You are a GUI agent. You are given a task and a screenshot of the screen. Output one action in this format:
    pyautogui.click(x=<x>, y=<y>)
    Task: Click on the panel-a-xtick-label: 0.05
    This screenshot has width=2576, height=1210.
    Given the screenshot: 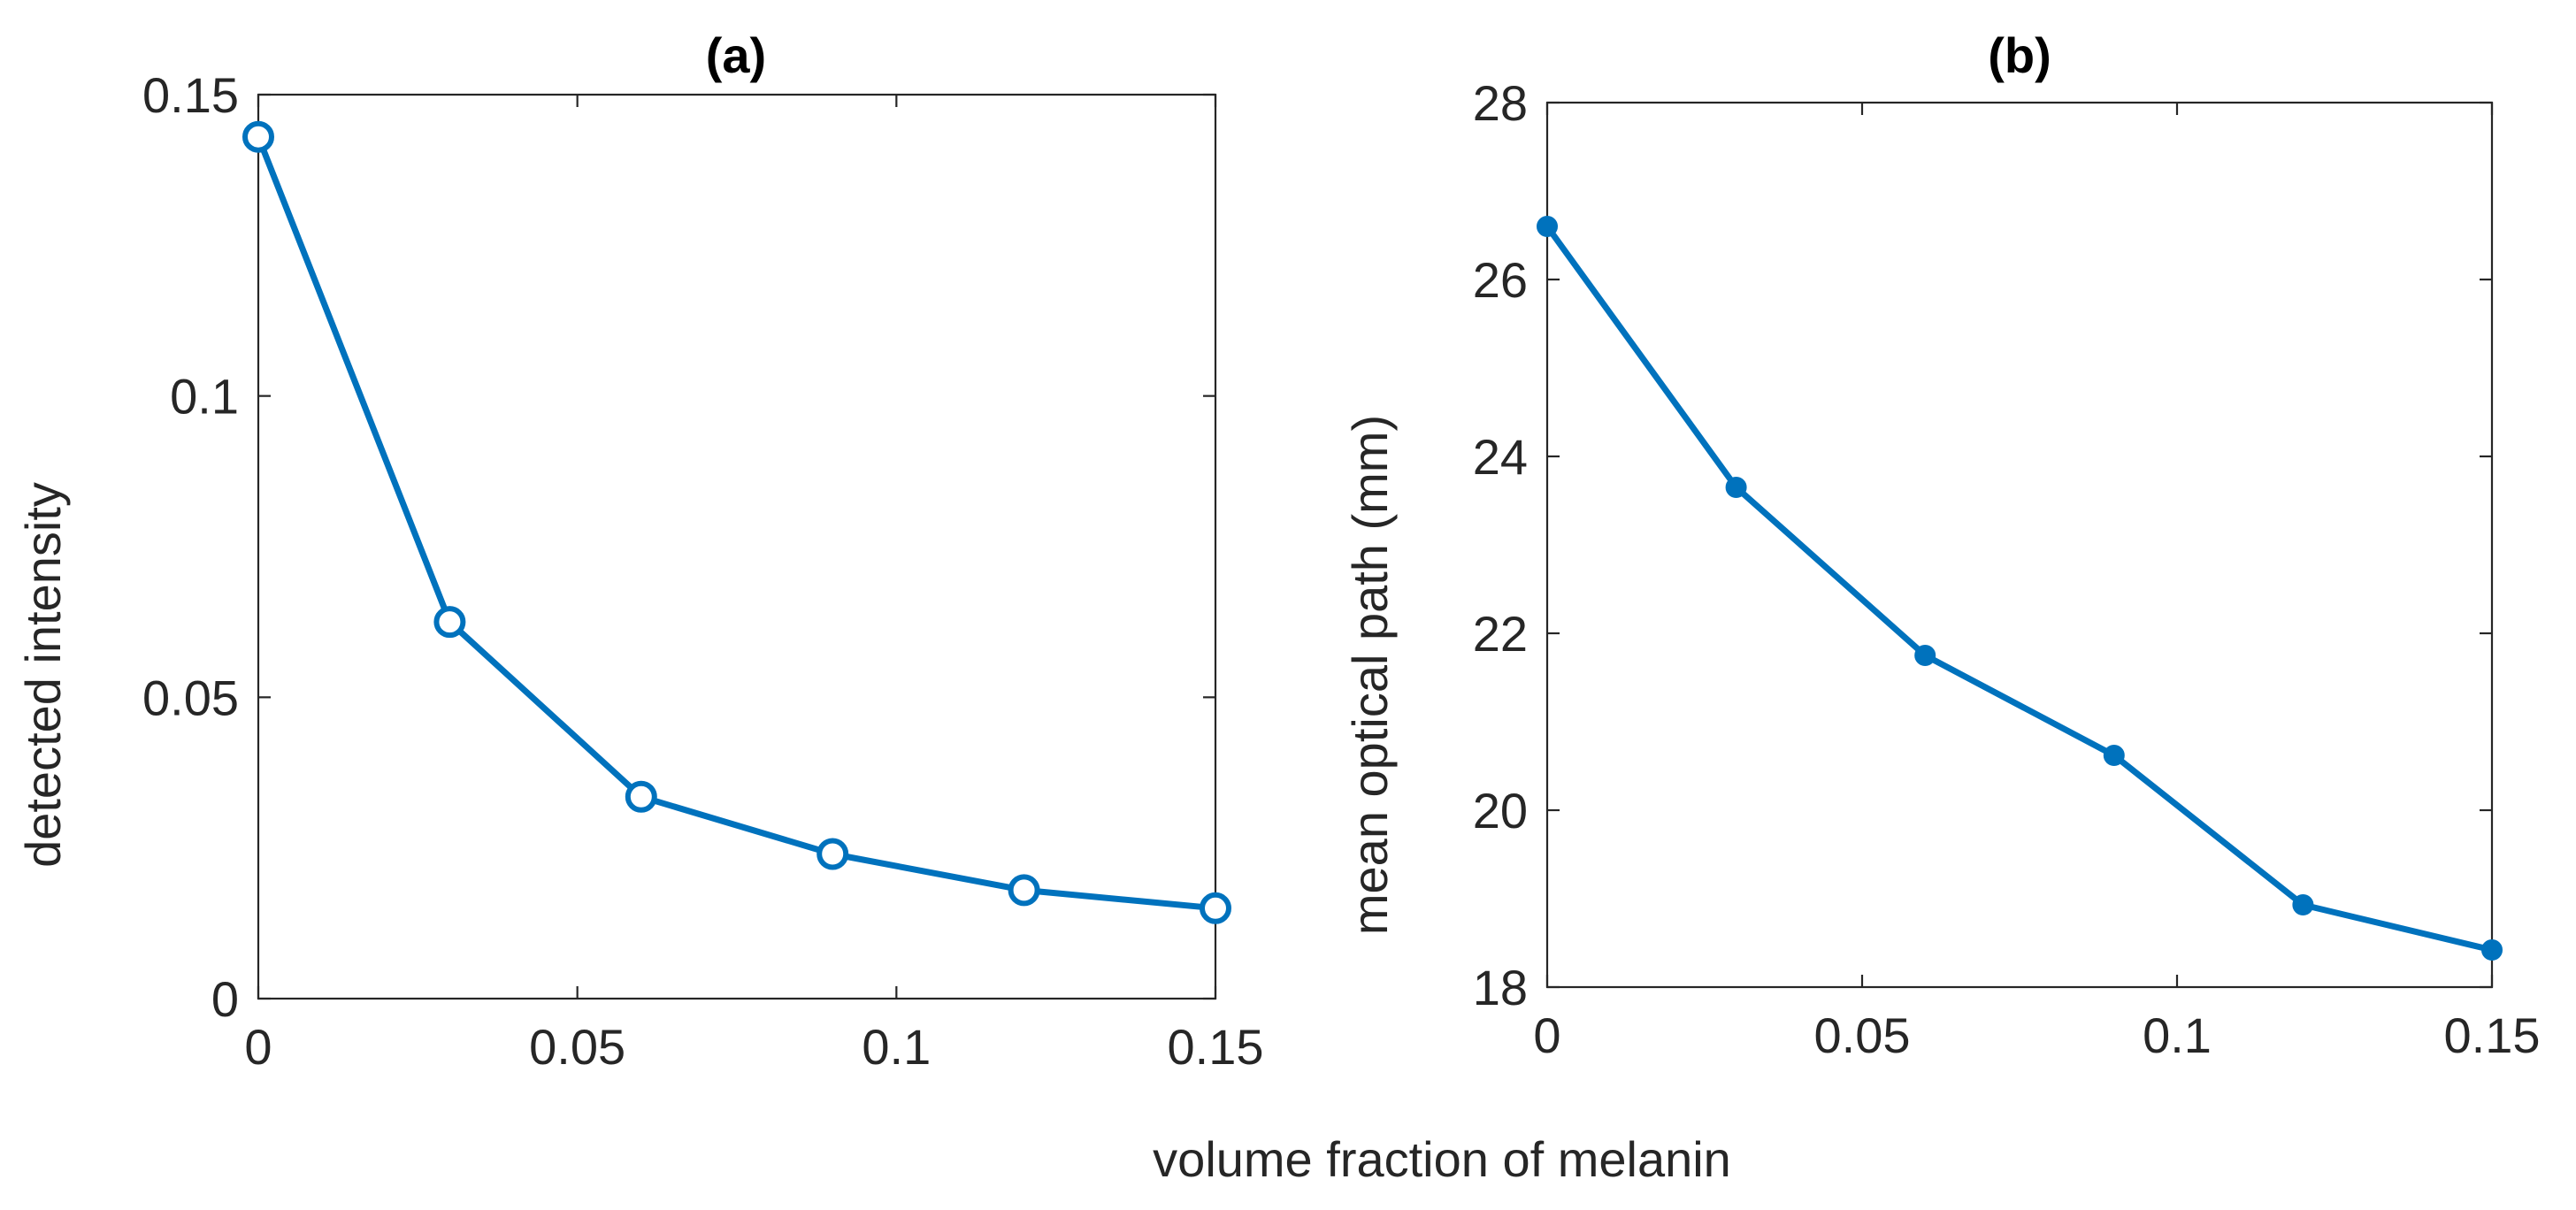 What is the action you would take?
    pyautogui.click(x=577, y=1047)
    